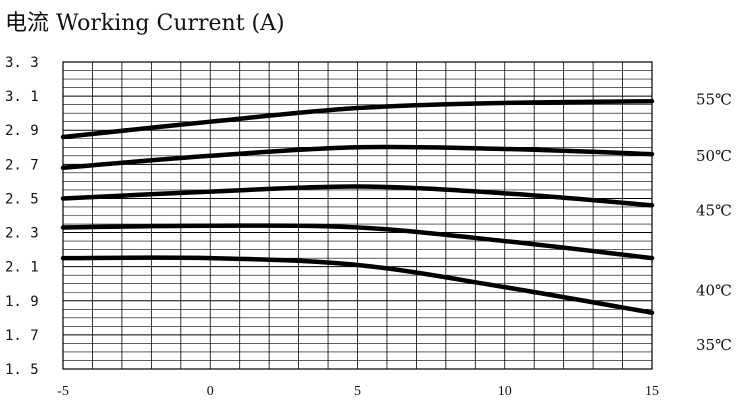 The image size is (738, 404). Describe the element at coordinates (714, 291) in the screenshot. I see `series-label: 40℃` at that location.